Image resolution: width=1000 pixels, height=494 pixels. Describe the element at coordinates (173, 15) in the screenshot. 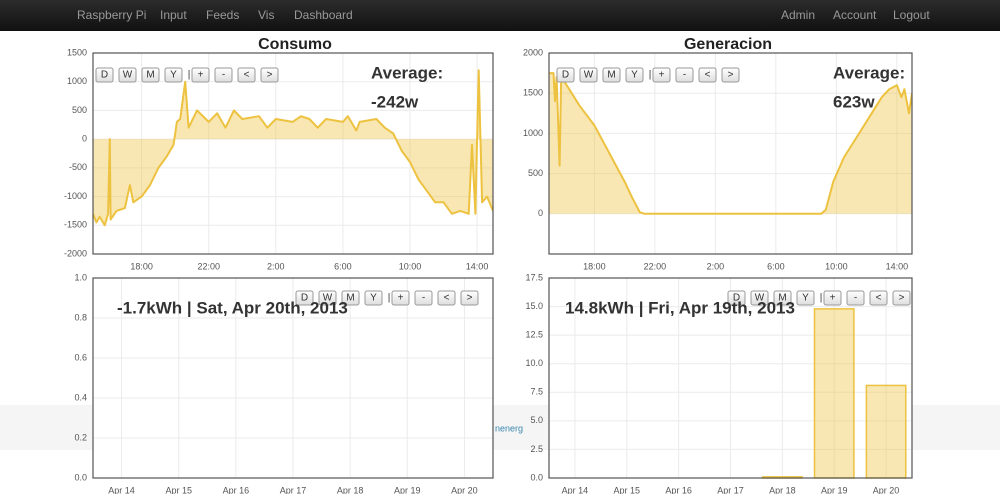

I see `nav-link: Input` at that location.